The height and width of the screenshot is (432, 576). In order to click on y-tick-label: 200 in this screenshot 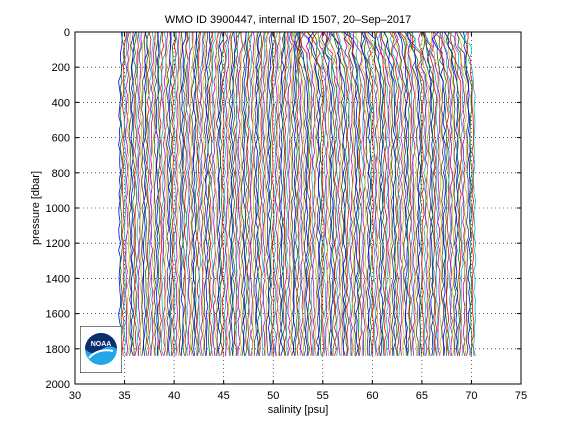, I will do `click(61, 68)`.